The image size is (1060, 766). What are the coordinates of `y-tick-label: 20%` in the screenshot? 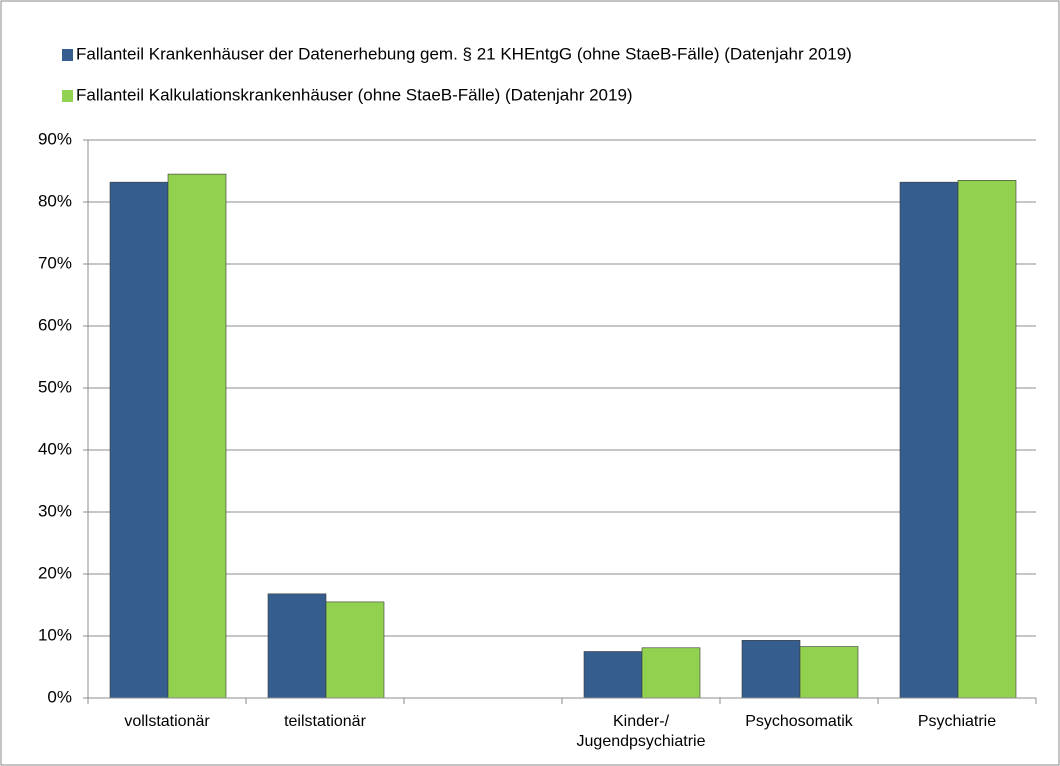 It's located at (55, 572).